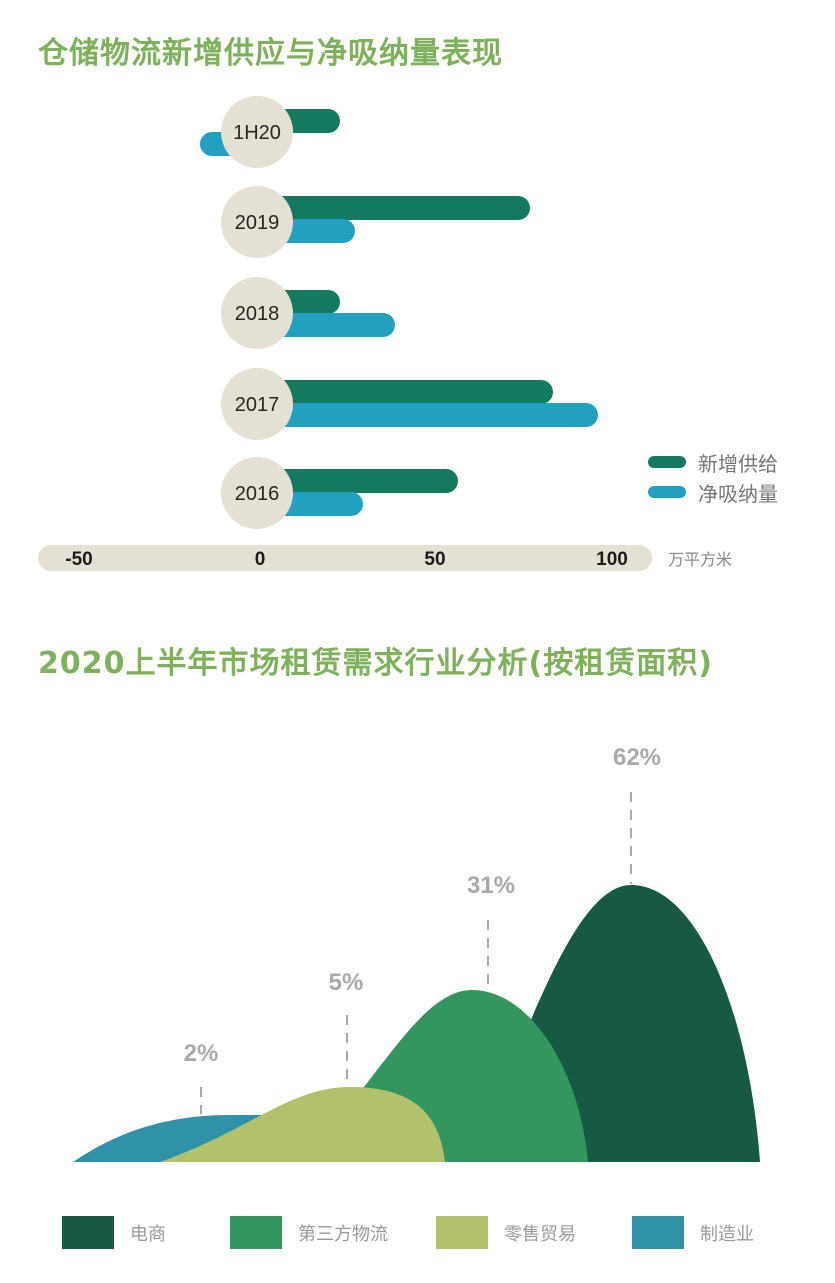  What do you see at coordinates (354, 481) in the screenshot?
I see `bar-supply-2016` at bounding box center [354, 481].